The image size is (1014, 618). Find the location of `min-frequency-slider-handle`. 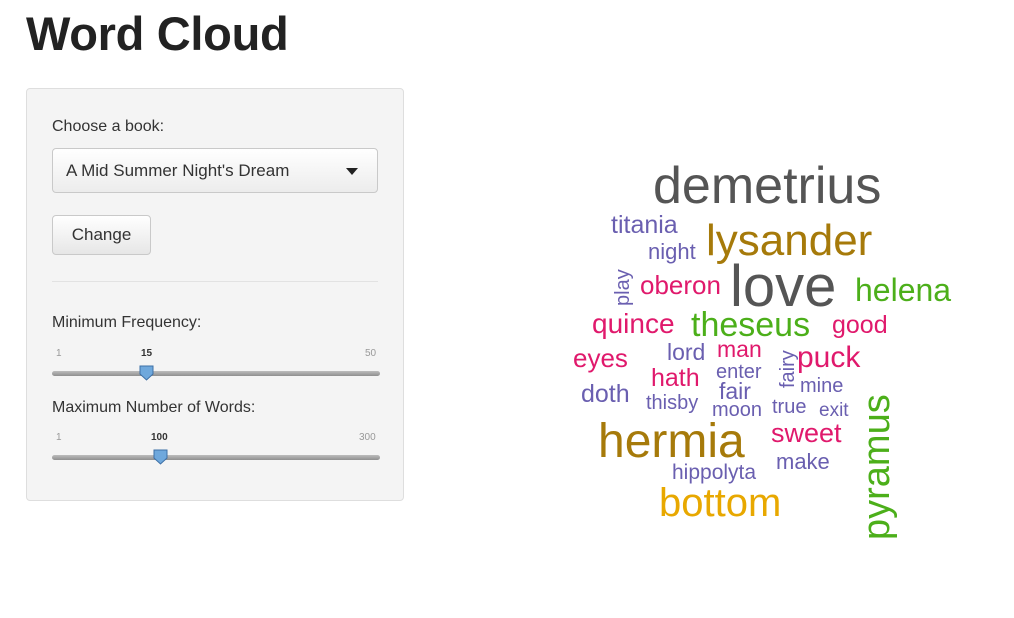

min-frequency-slider-handle is located at coordinates (146, 373).